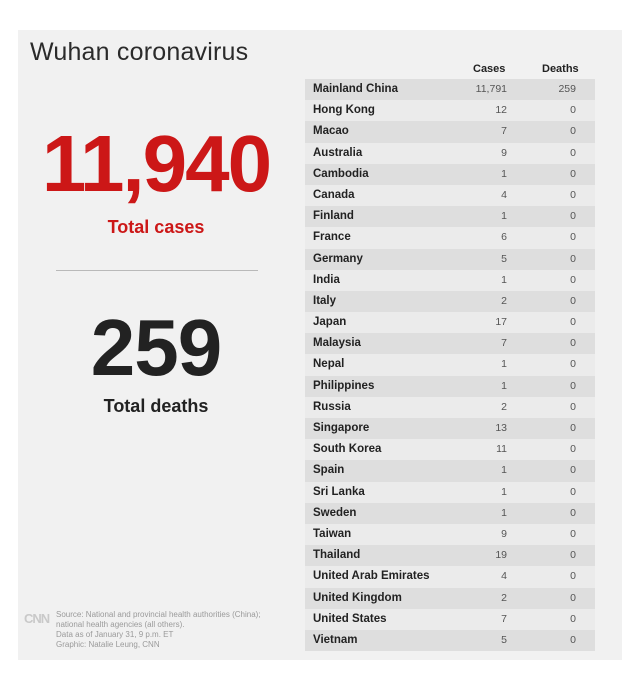 This screenshot has height=697, width=640. I want to click on source-line: national health agencies (all others)., so click(120, 624).